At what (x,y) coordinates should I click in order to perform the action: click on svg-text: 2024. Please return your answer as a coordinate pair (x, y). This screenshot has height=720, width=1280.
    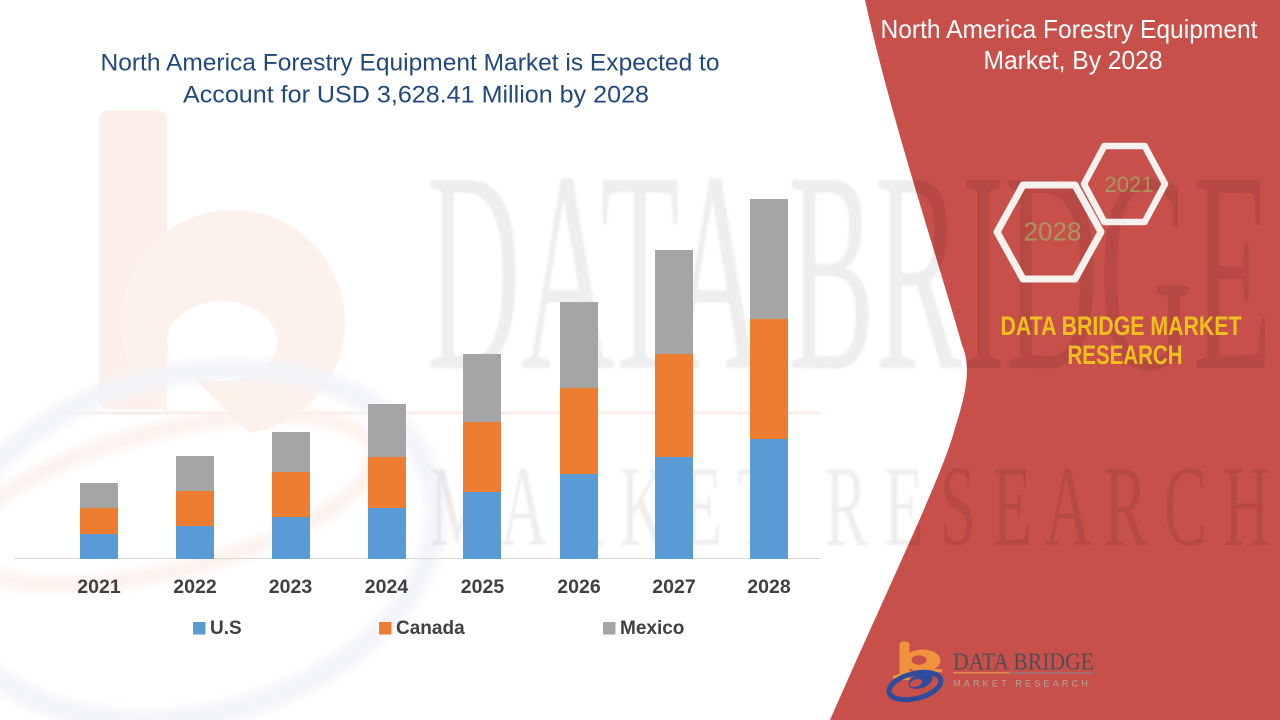
    Looking at the image, I should click on (387, 587).